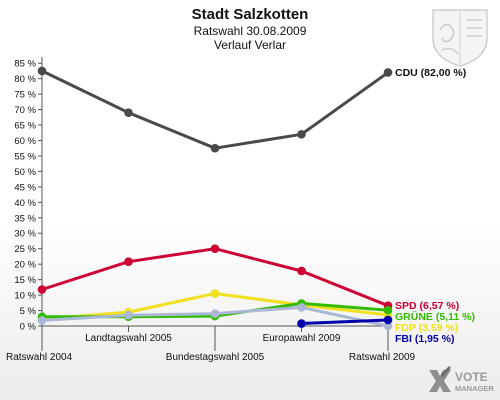 The height and width of the screenshot is (400, 500). I want to click on y-tick-label: 65 %, so click(25, 126).